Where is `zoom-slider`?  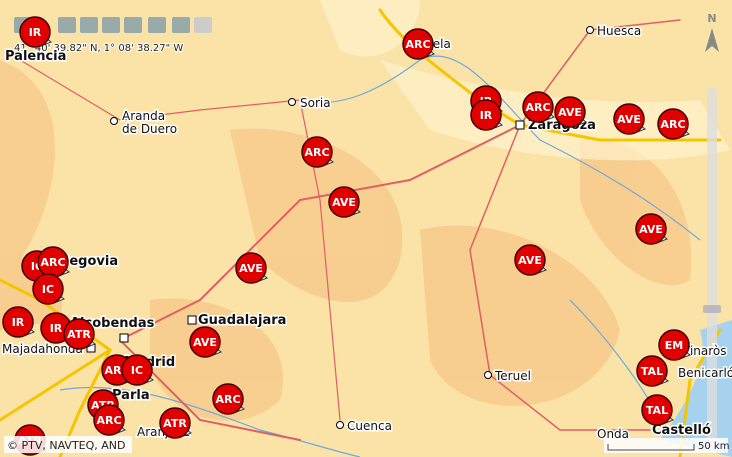
zoom-slider is located at coordinates (712, 268).